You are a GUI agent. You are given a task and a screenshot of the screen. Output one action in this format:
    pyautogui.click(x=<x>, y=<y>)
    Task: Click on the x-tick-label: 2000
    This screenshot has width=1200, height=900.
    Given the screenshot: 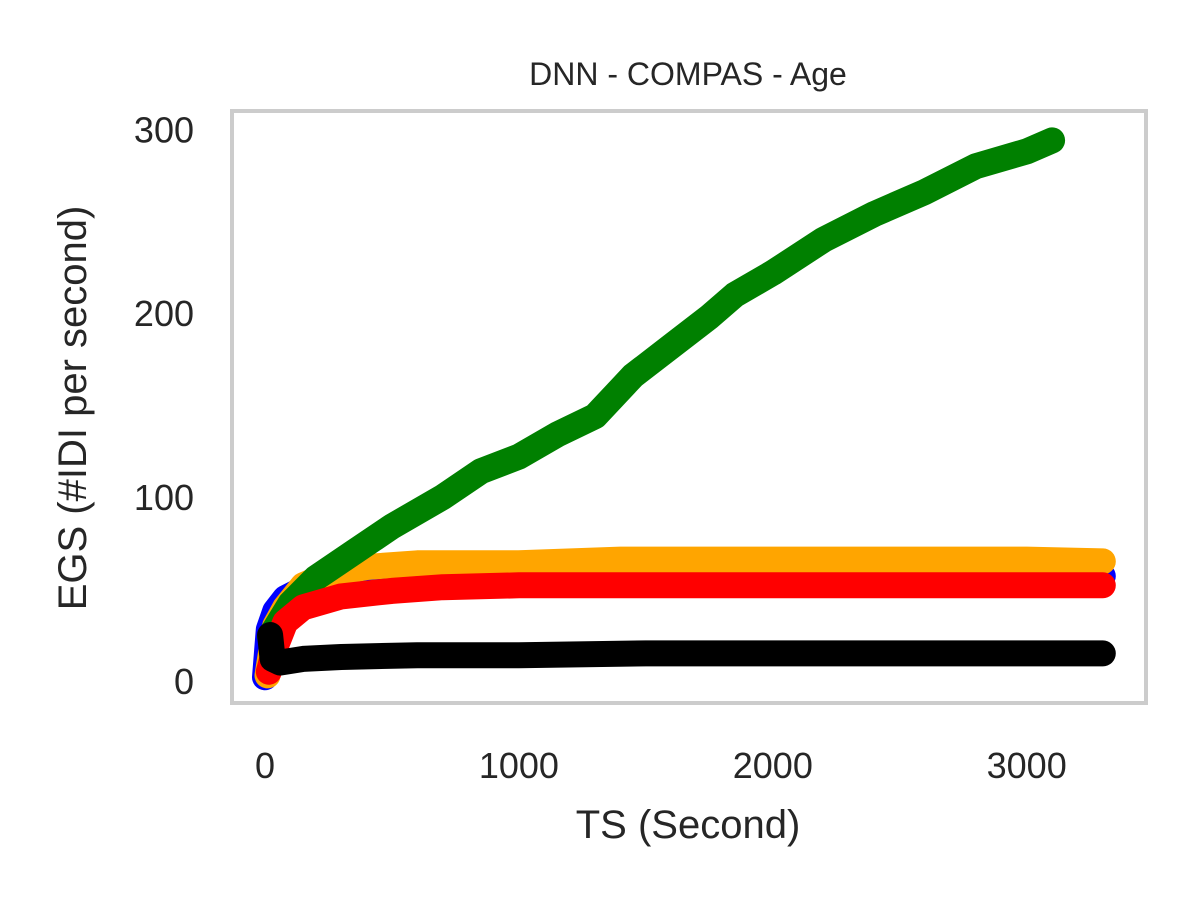 What is the action you would take?
    pyautogui.click(x=773, y=765)
    